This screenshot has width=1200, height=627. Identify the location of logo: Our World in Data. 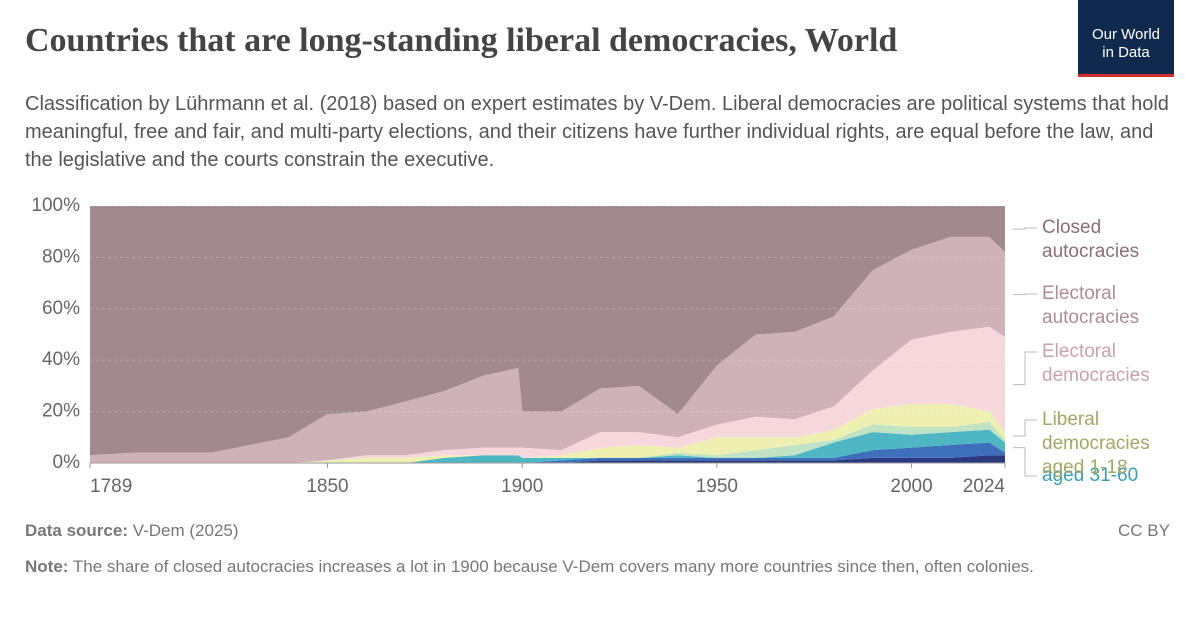
(1126, 38).